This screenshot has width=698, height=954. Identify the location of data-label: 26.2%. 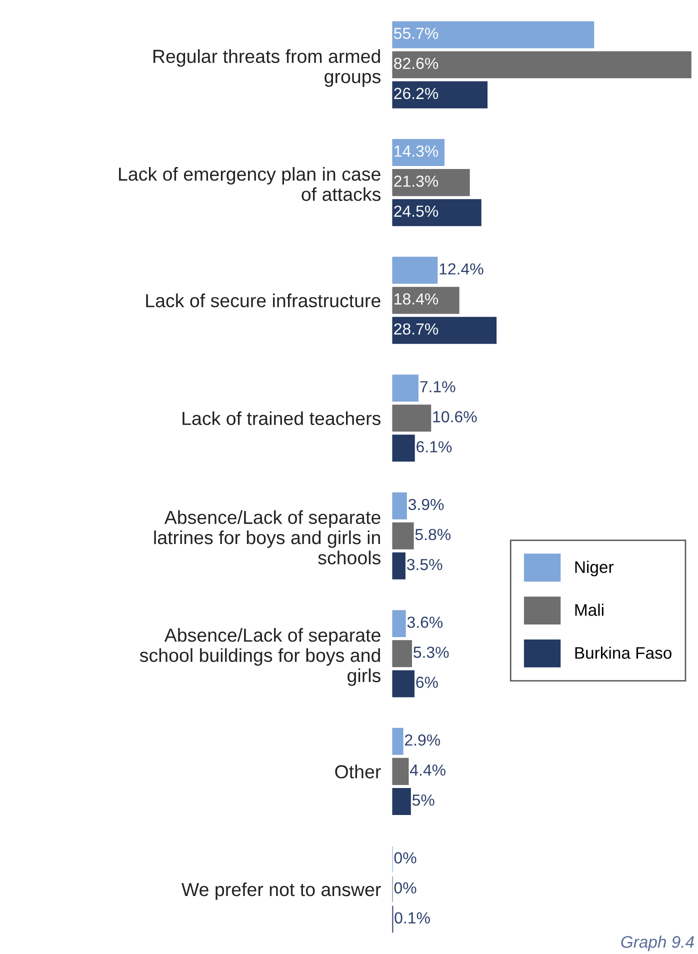
(416, 94).